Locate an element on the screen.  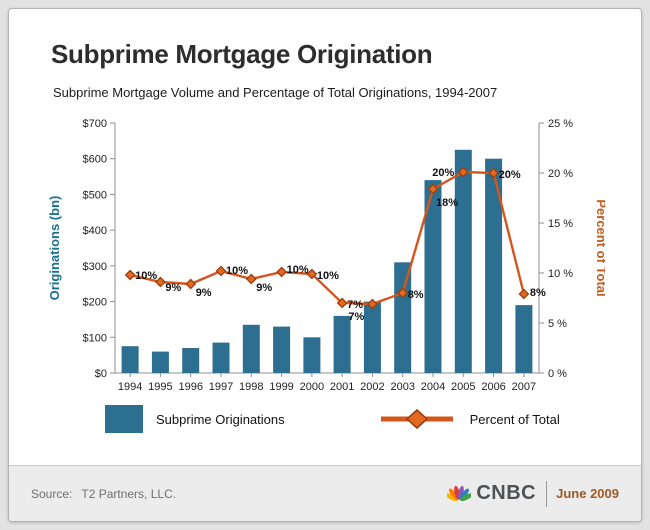
bar-1997 is located at coordinates (221, 357).